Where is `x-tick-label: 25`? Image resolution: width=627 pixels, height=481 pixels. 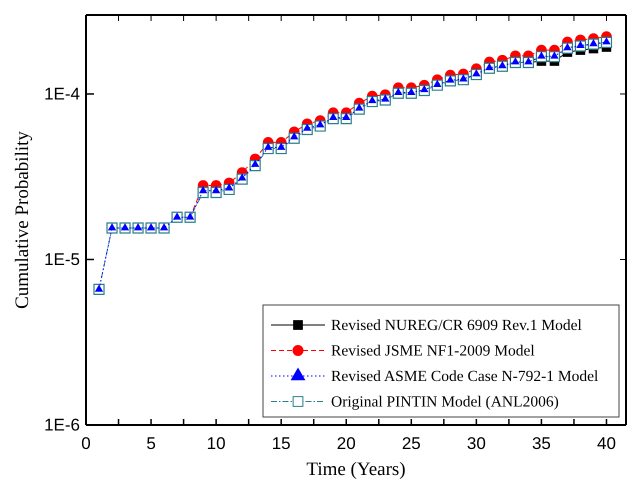 x-tick-label: 25 is located at coordinates (411, 444).